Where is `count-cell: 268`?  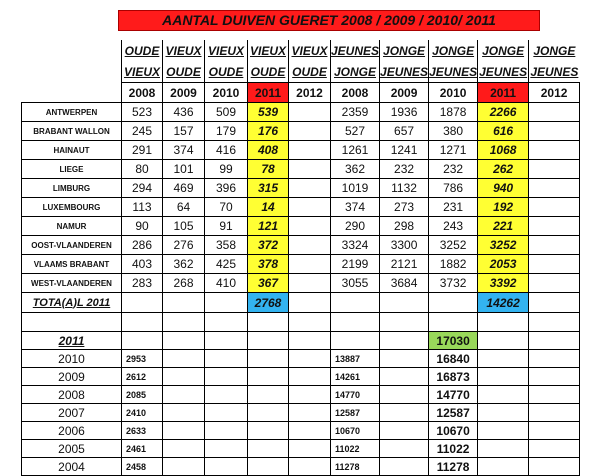
count-cell: 268 is located at coordinates (183, 283).